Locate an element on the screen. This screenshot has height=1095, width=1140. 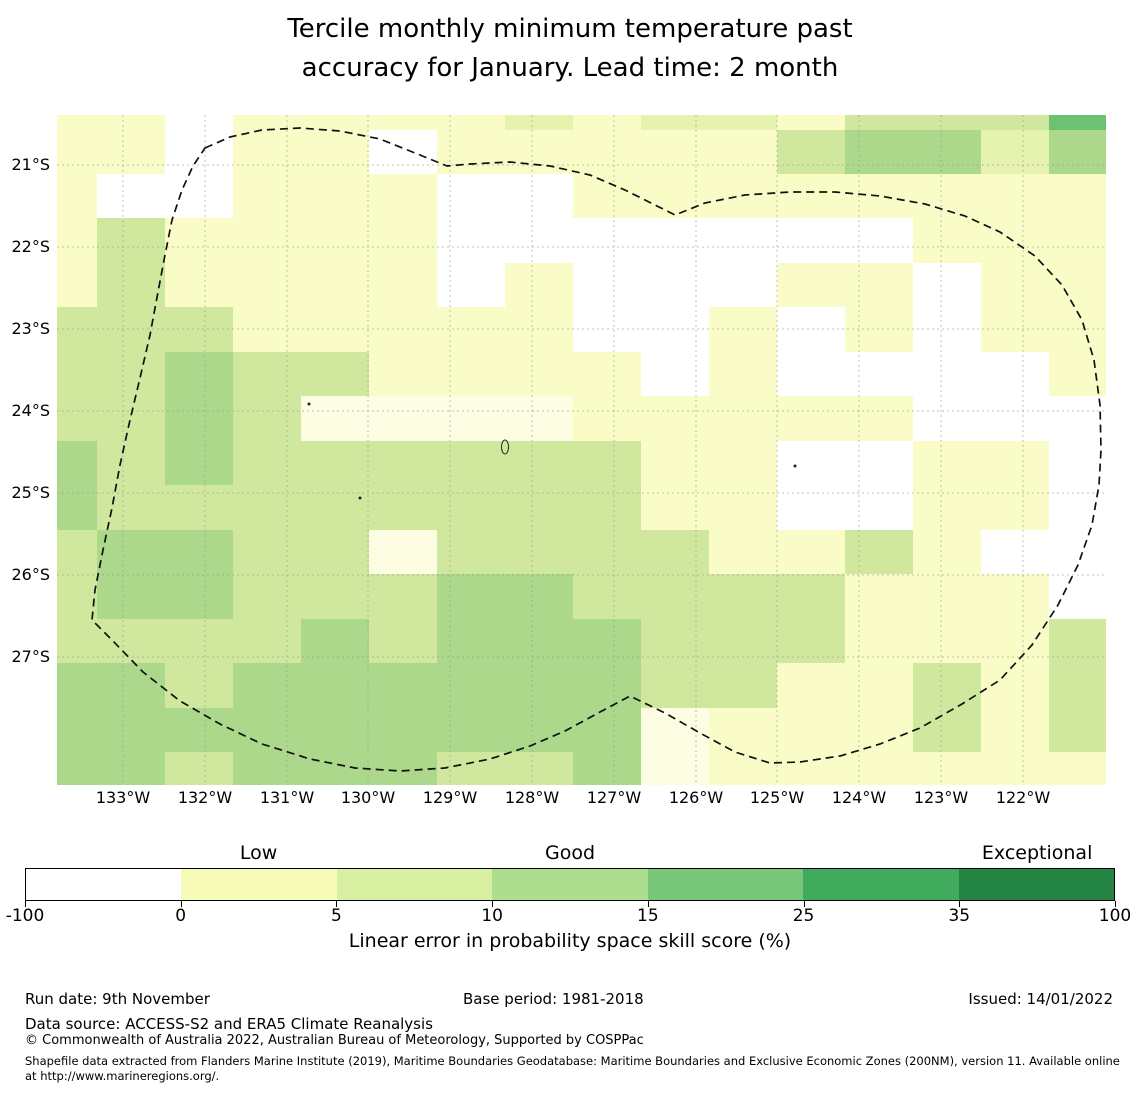
colorbar-category-label: Low is located at coordinates (258, 853).